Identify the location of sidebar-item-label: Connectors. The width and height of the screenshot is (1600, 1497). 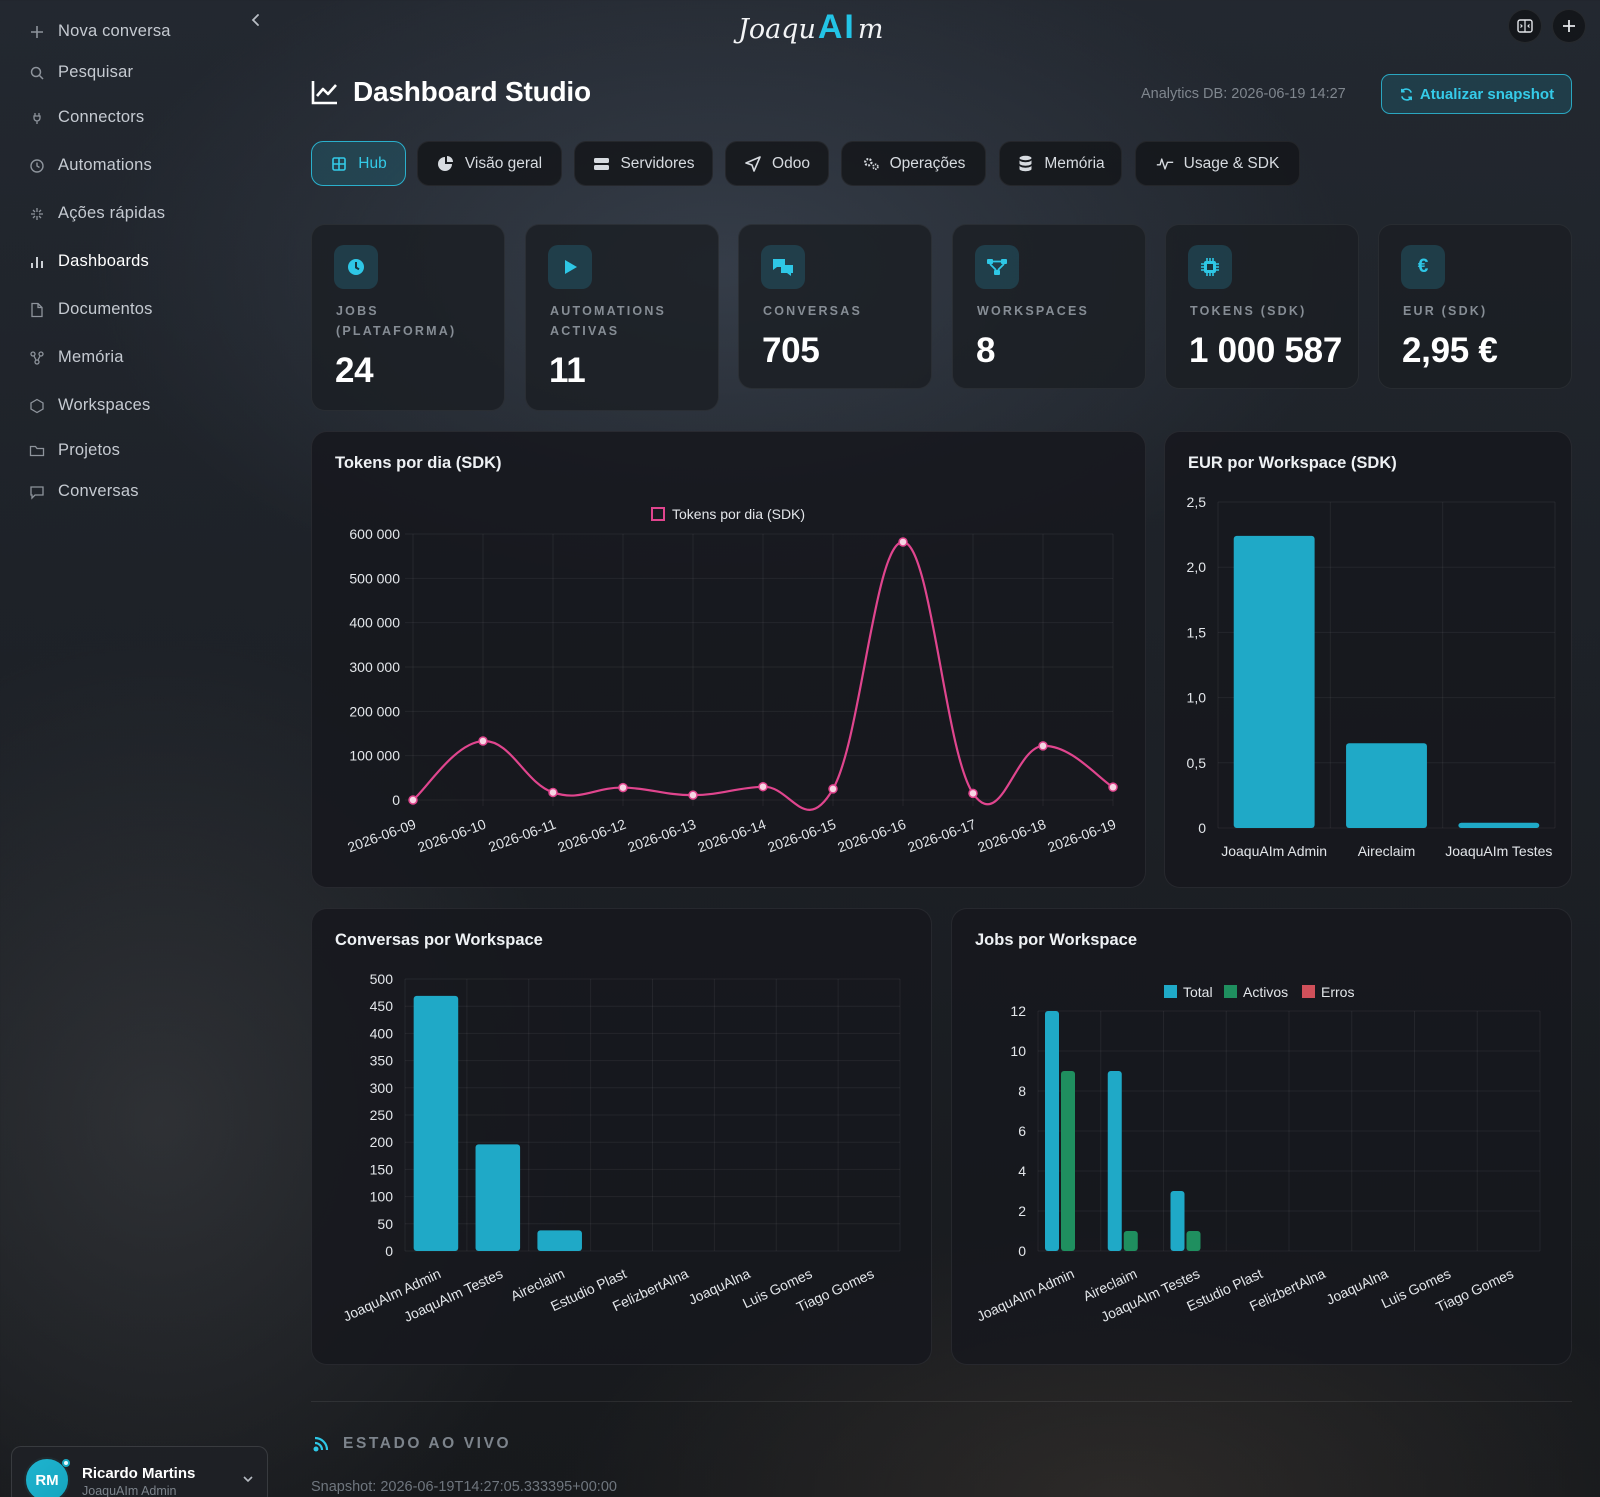
(101, 117).